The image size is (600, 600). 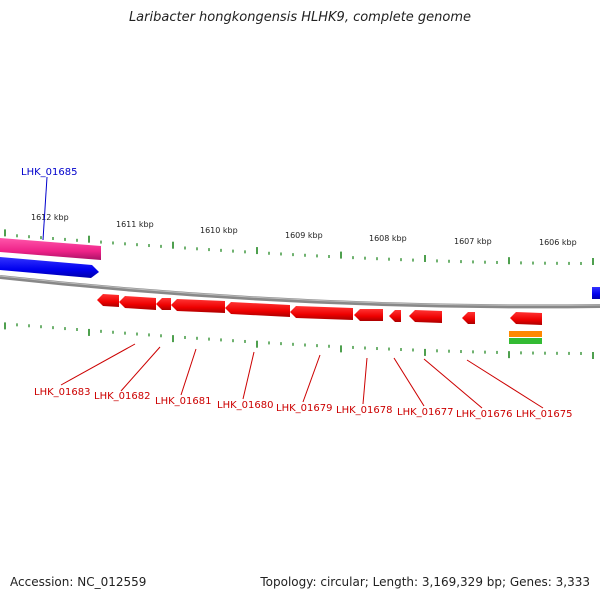 What do you see at coordinates (544, 414) in the screenshot?
I see `gene-label-lhk-01675: LHK_01675` at bounding box center [544, 414].